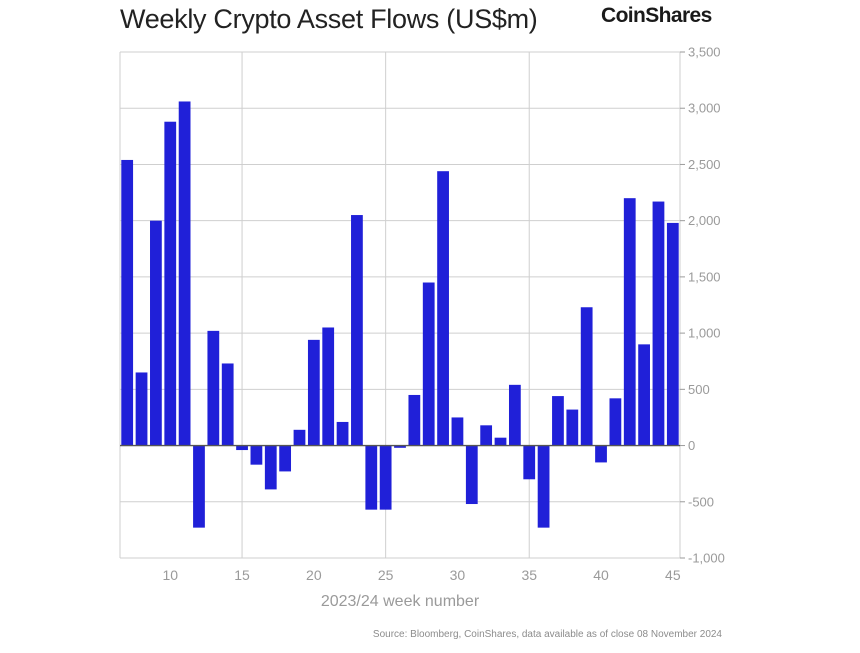 This screenshot has height=653, width=860. What do you see at coordinates (242, 575) in the screenshot?
I see `x-tick-label: 15` at bounding box center [242, 575].